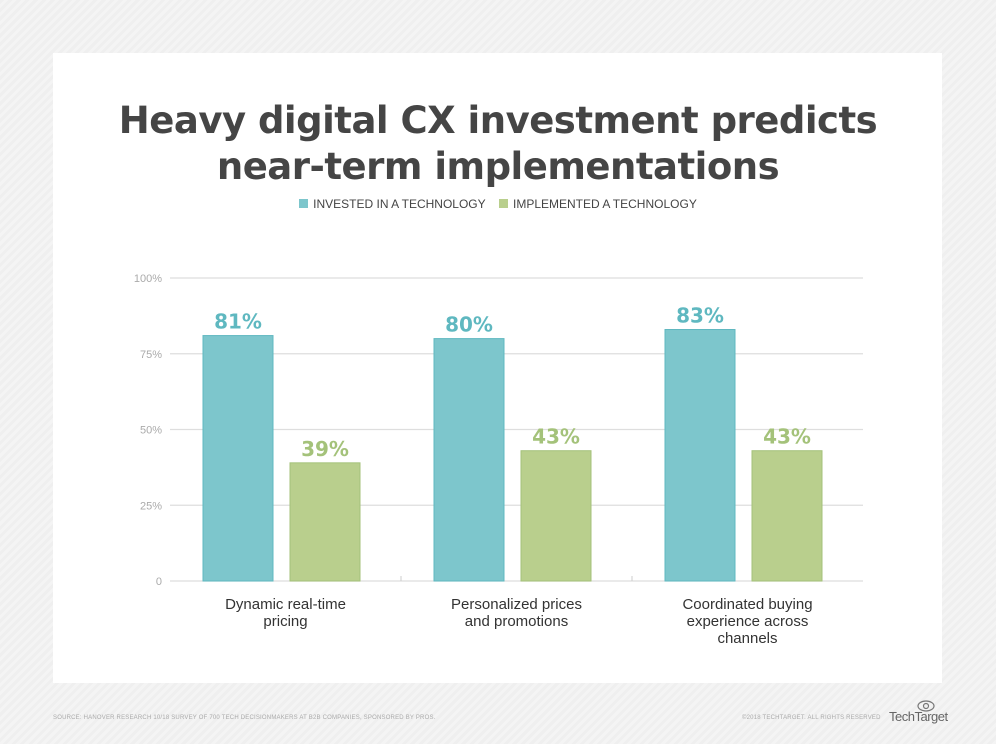 The width and height of the screenshot is (996, 744). What do you see at coordinates (516, 621) in the screenshot?
I see `x-category-label: and promotions` at bounding box center [516, 621].